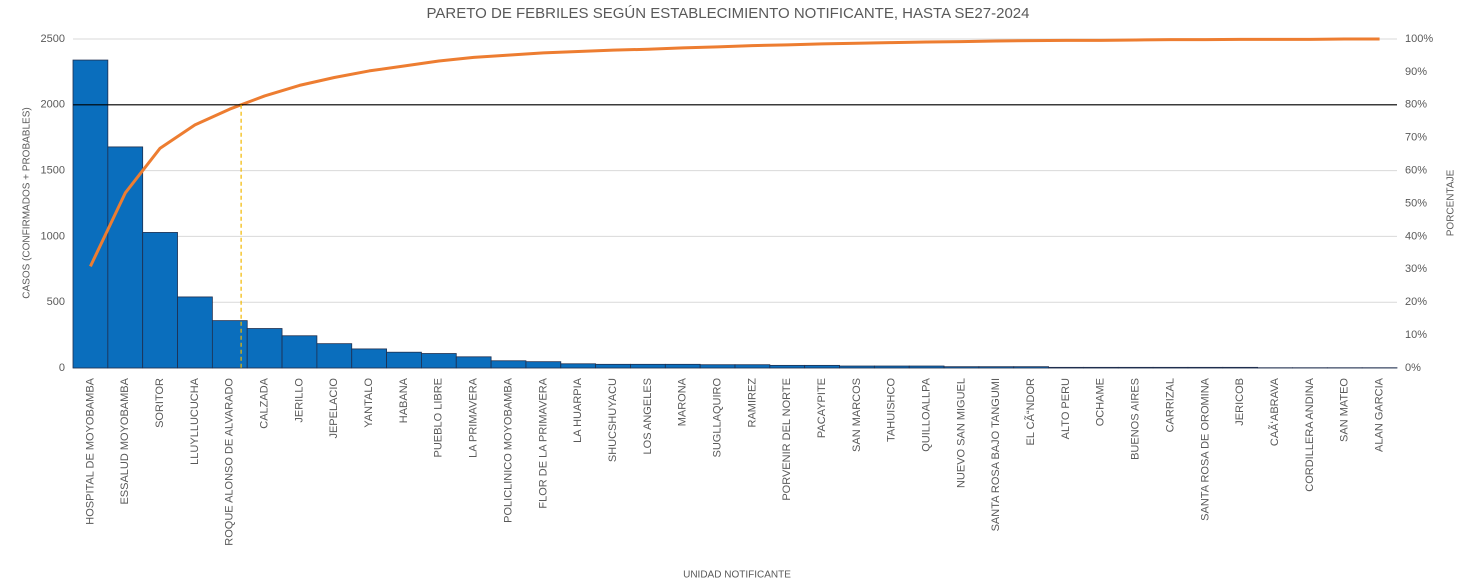 This screenshot has height=584, width=1457. What do you see at coordinates (1101, 402) in the screenshot?
I see `x-tick-label: OCHAME` at bounding box center [1101, 402].